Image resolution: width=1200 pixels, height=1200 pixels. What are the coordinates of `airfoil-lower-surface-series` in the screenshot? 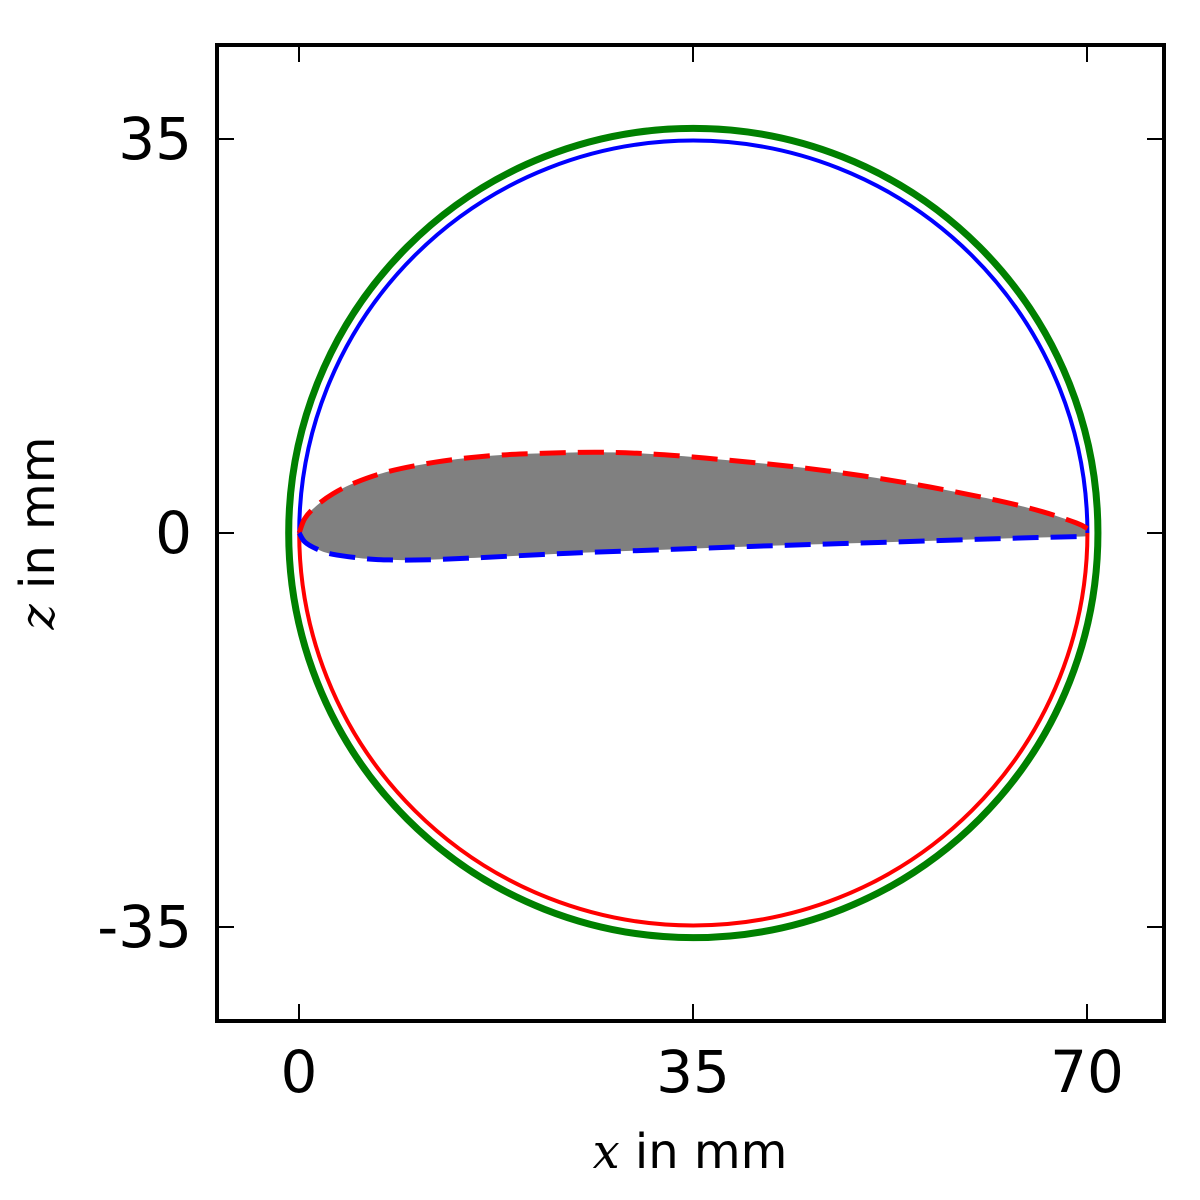 It's located at (692, 547).